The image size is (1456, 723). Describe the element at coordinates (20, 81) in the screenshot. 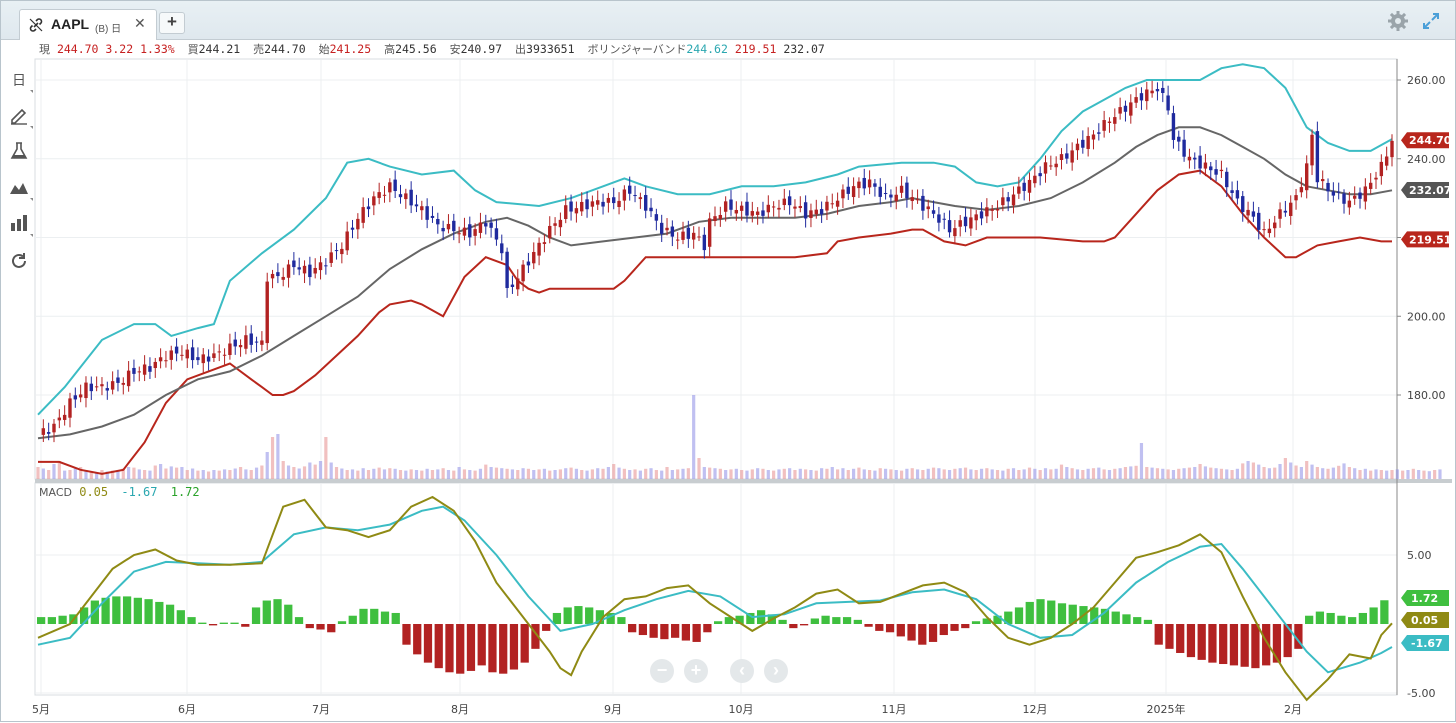

I see `period-button: 日` at that location.